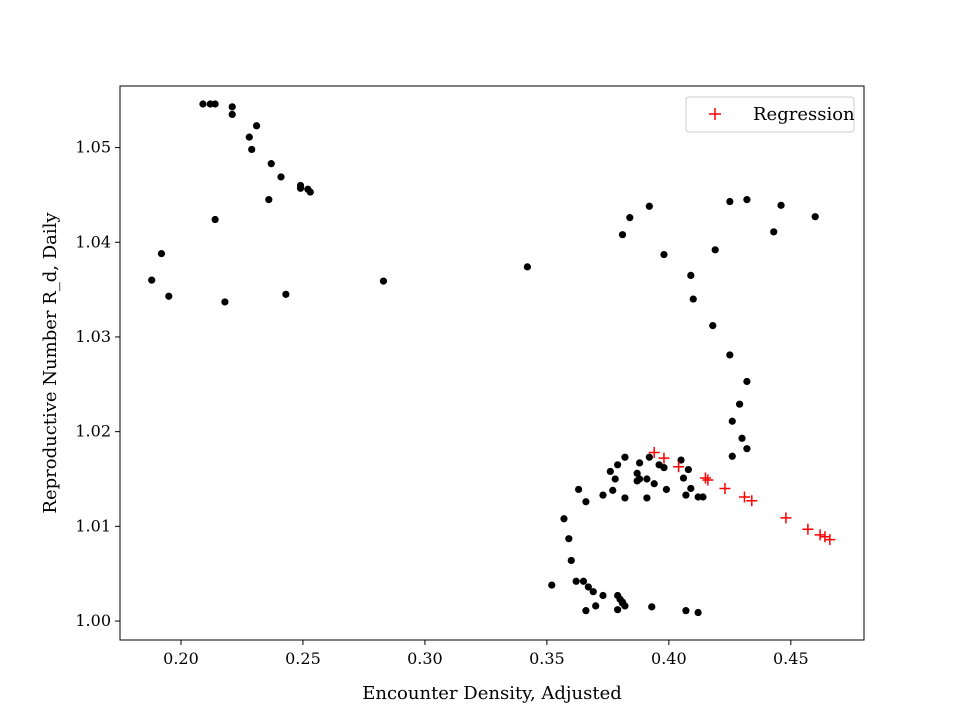  Describe the element at coordinates (425, 658) in the screenshot. I see `x-tick-label: 0.30` at that location.